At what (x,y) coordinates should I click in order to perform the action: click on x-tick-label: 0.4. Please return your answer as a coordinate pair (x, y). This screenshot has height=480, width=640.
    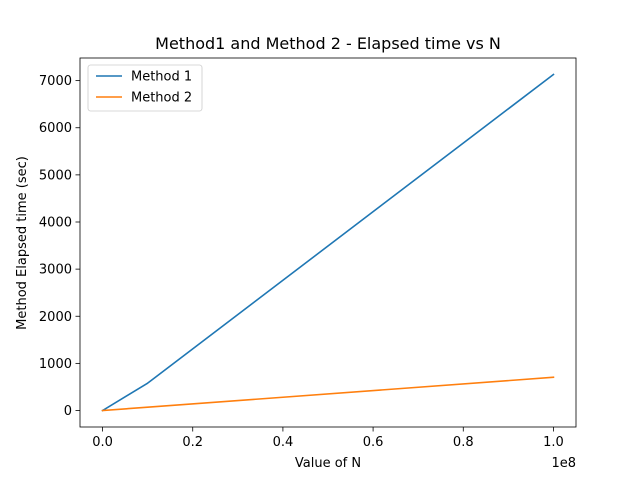
    Looking at the image, I should click on (283, 442).